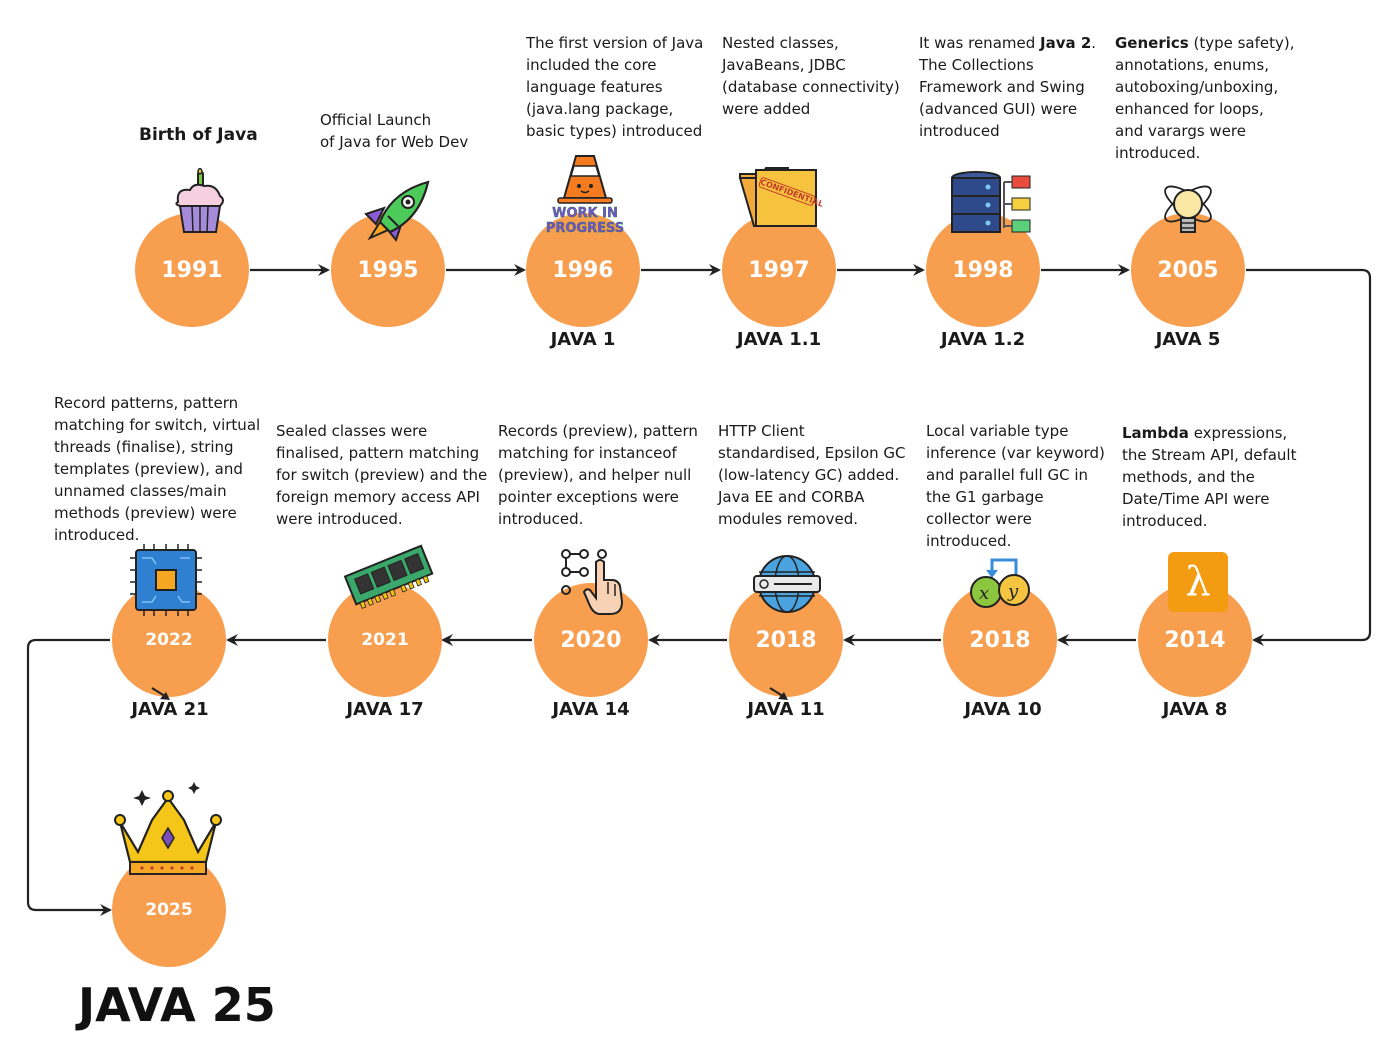 This screenshot has height=1047, width=1400. Describe the element at coordinates (787, 584) in the screenshot. I see `globe-web-icon` at that location.